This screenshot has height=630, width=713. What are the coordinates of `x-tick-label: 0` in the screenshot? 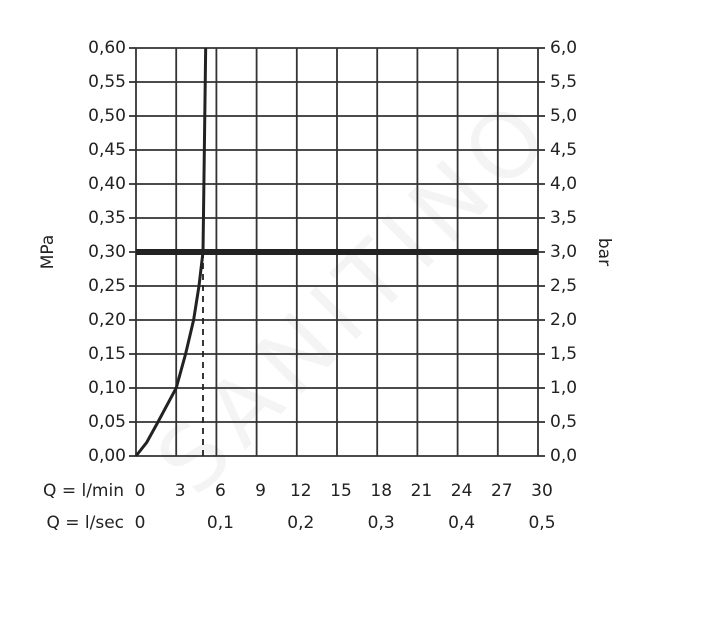 It's located at (140, 491).